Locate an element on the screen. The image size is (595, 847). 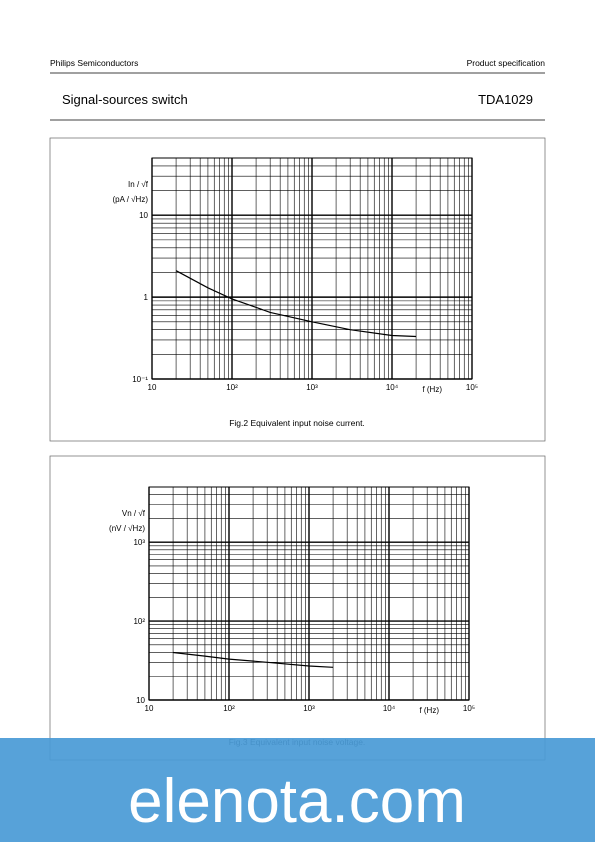
y-tick-label: 10³ is located at coordinates (139, 542).